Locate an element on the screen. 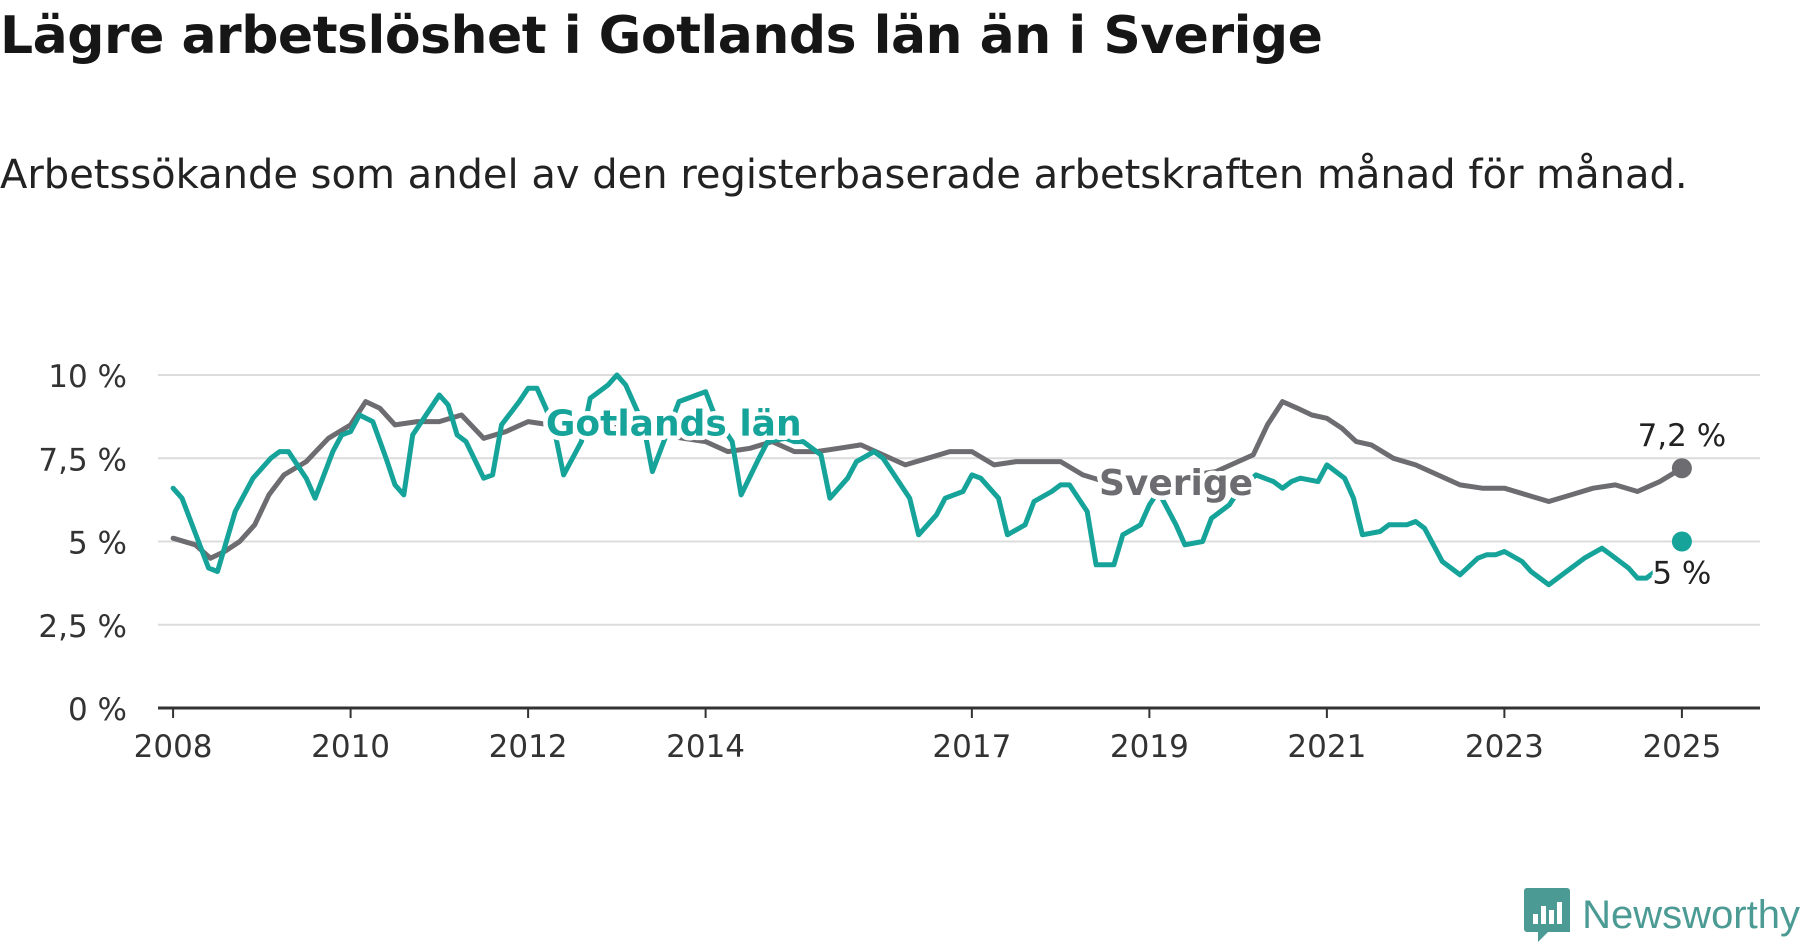  y-tick-label: 5 % is located at coordinates (97, 544).